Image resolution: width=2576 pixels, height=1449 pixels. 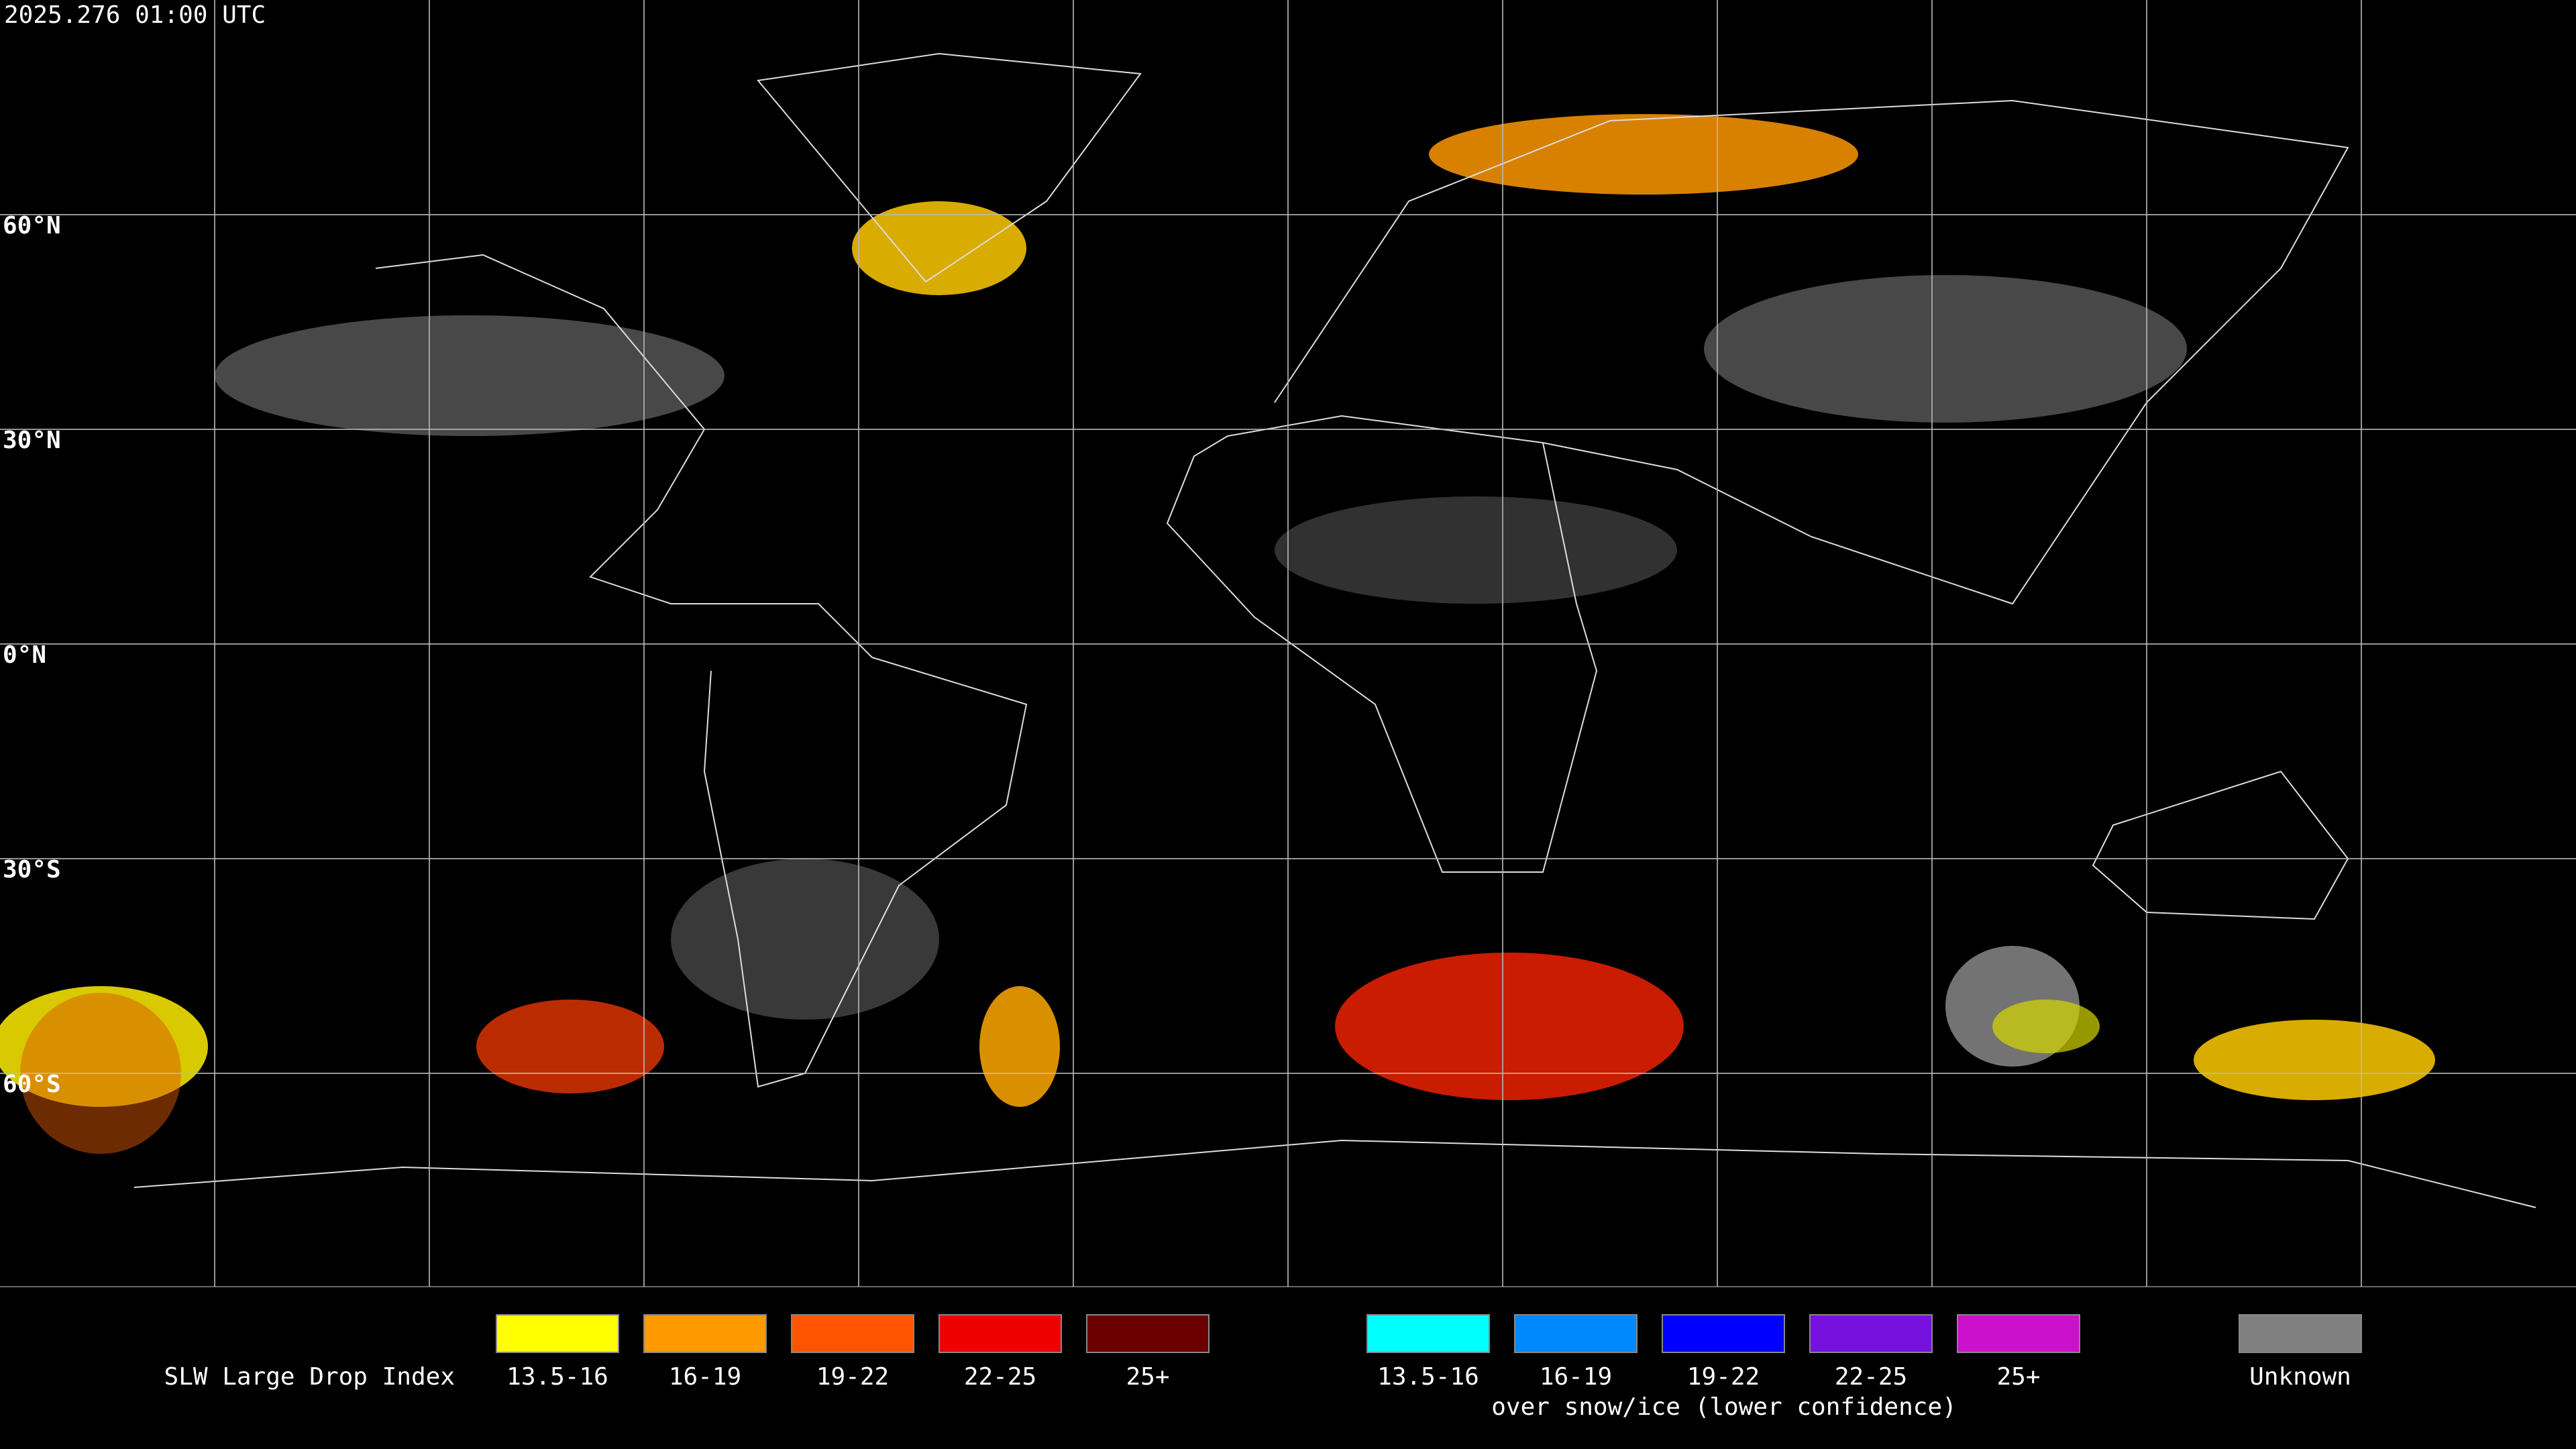 I want to click on lat-label: 60°S, so click(x=32, y=1084).